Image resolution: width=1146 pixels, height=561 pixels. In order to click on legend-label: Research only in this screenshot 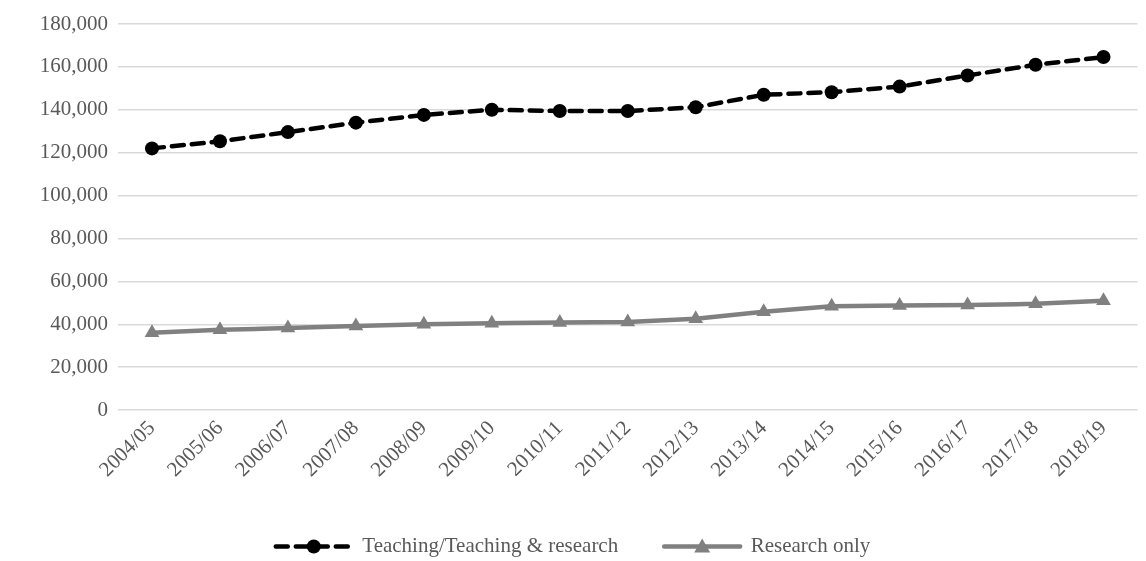, I will do `click(810, 545)`.